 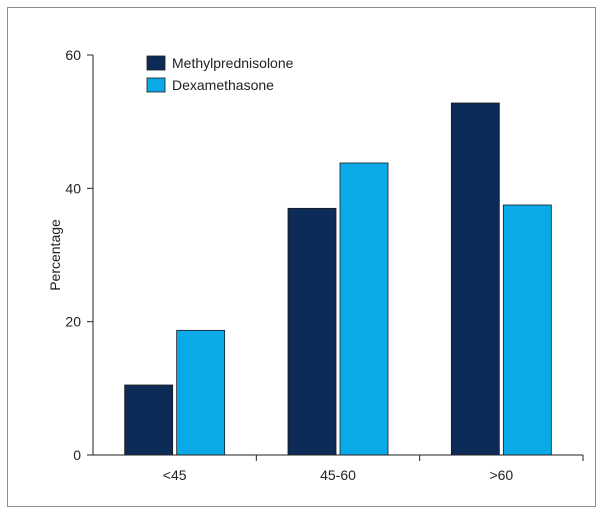 I want to click on legend-label: Dexamethasone, so click(x=223, y=85).